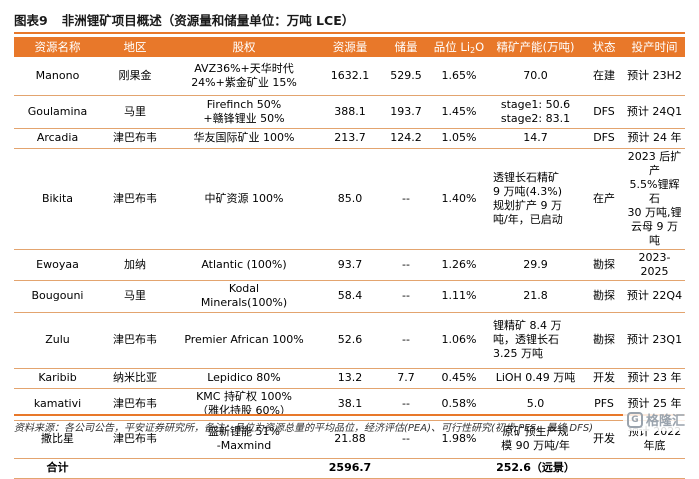  I want to click on col-header-region: 地区, so click(135, 47).